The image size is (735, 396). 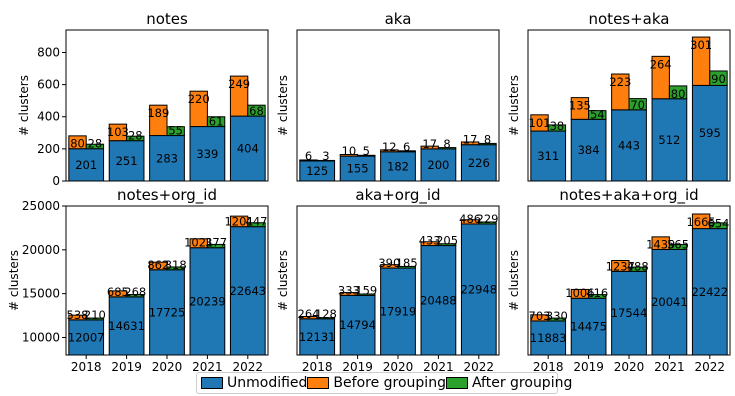 I want to click on panel-3-label-after-2020: 70, so click(x=637, y=105).